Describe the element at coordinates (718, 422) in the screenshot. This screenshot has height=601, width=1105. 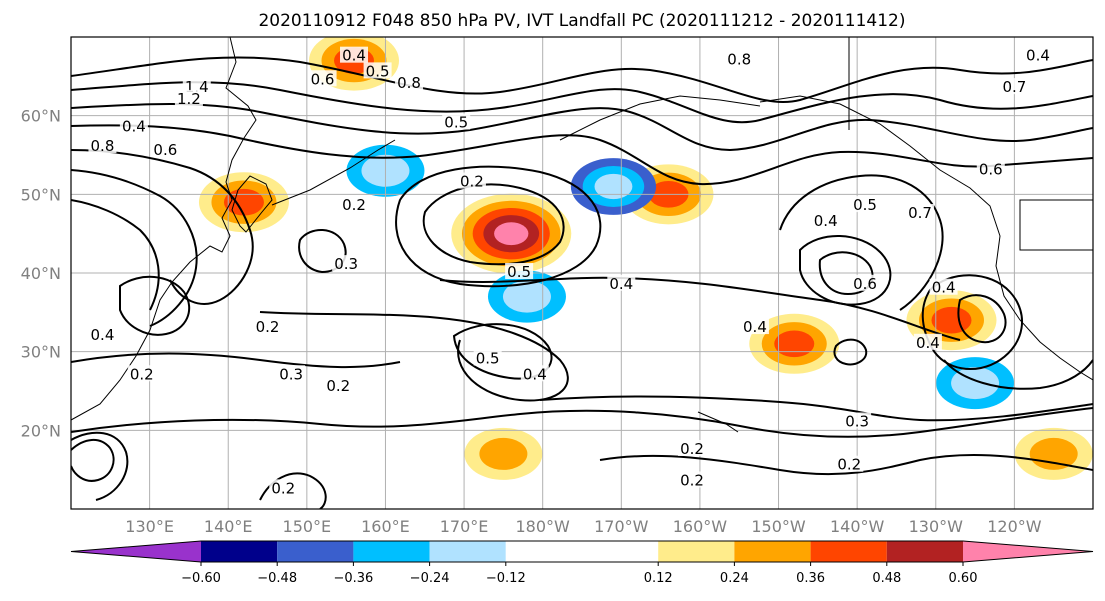
I see `hawaii-islands` at that location.